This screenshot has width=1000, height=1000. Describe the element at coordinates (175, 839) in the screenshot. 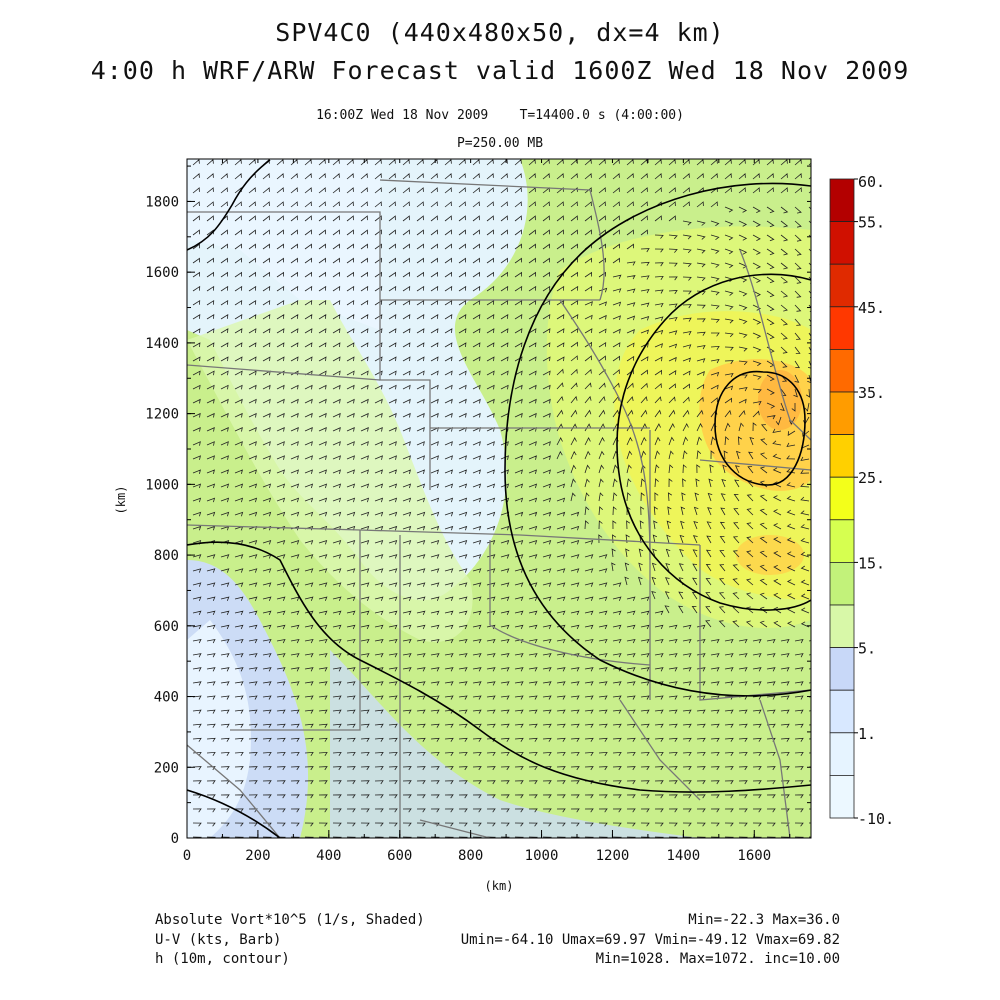

I see `y-tick-label: 0` at that location.